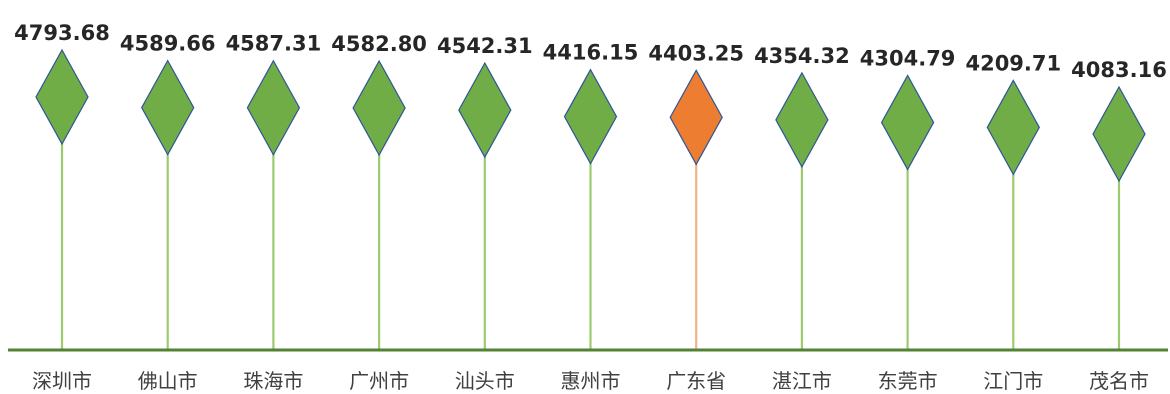 This screenshot has width=1170, height=394. What do you see at coordinates (168, 381) in the screenshot?
I see `category-tick-label: 佛山市` at bounding box center [168, 381].